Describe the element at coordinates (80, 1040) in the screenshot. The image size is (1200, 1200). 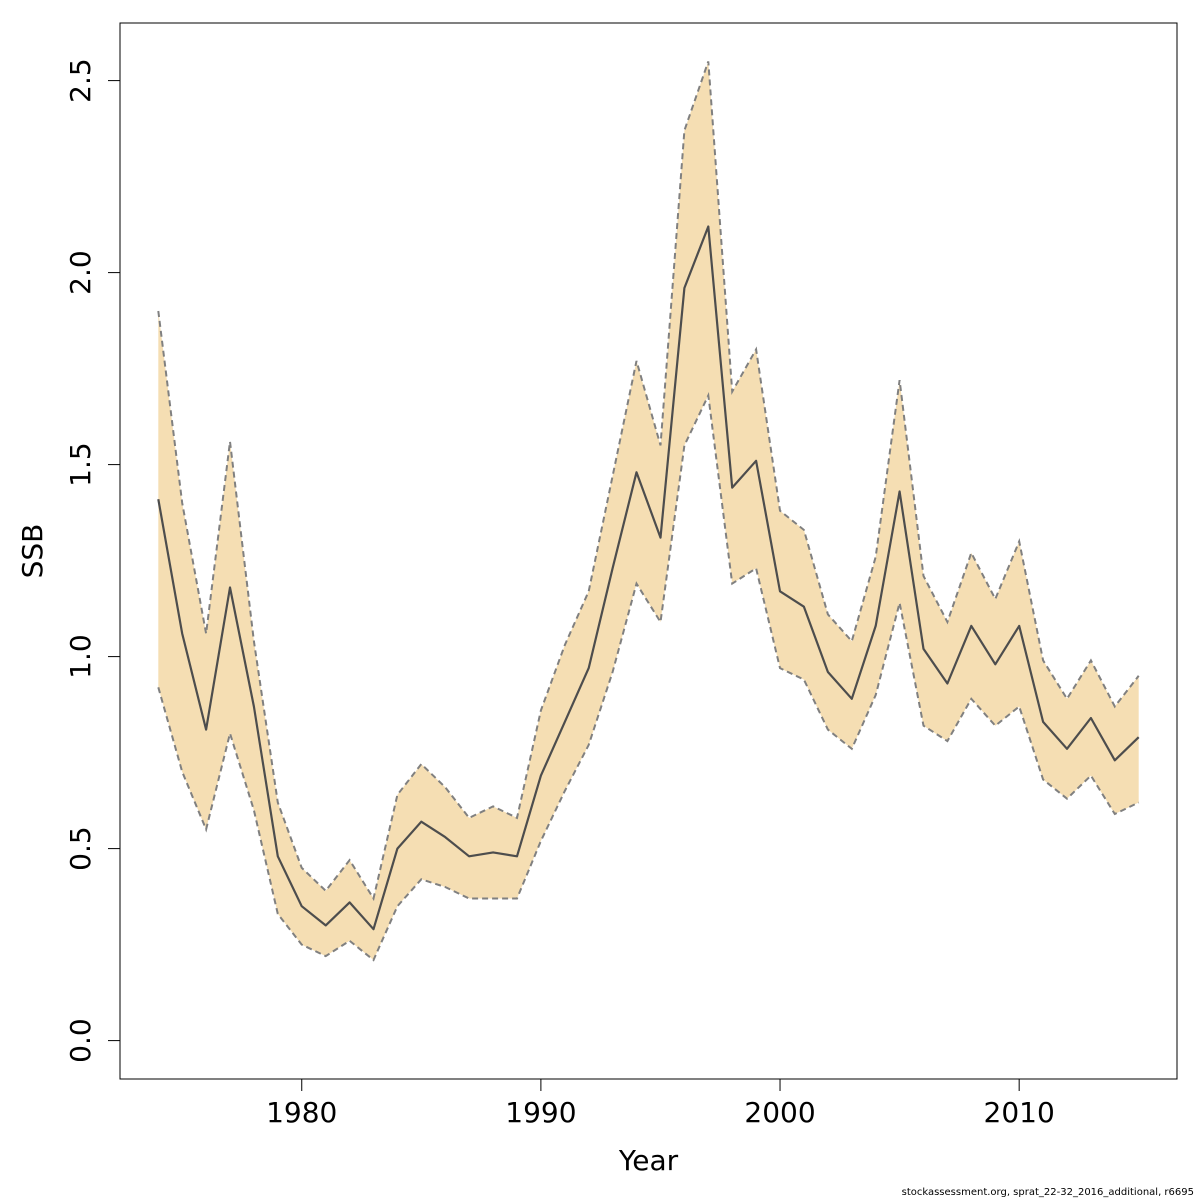
I see `y-tick-label: 0.0` at that location.